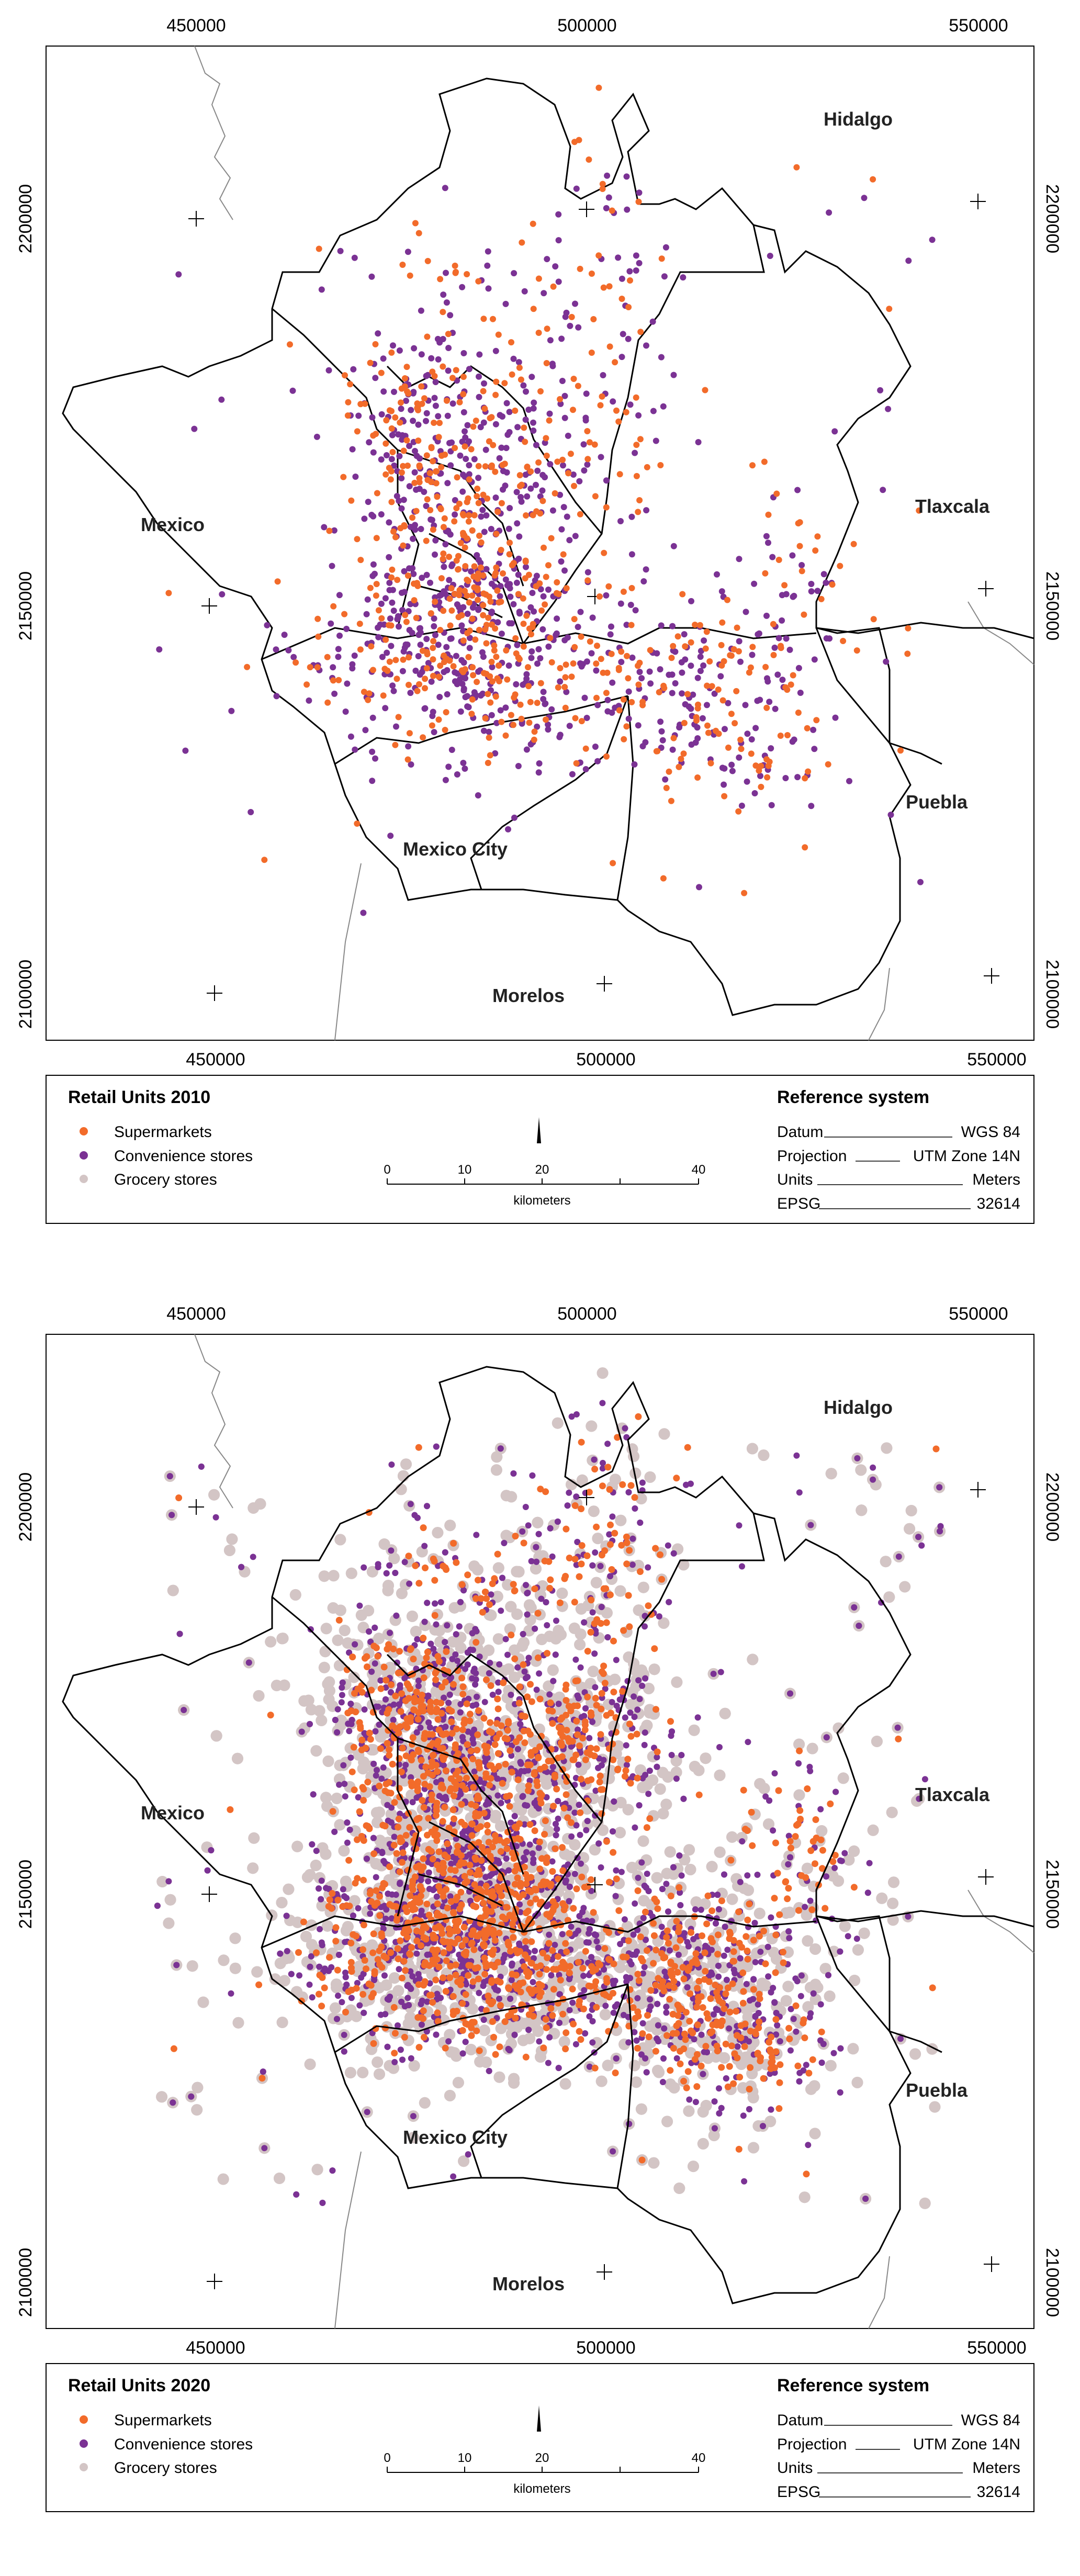  What do you see at coordinates (1052, 1507) in the screenshot?
I see `y-tick-right: 2200000` at bounding box center [1052, 1507].